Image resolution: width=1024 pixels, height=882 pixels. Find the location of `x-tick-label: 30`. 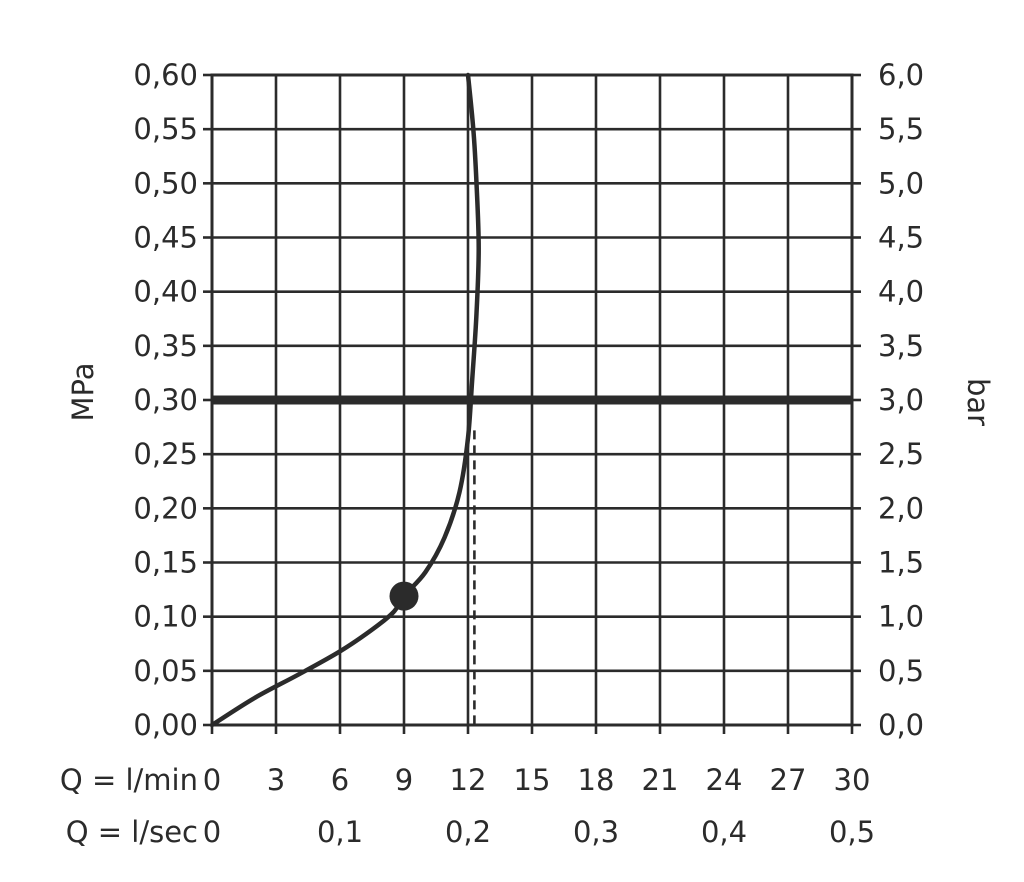

x-tick-label: 30 is located at coordinates (852, 780).